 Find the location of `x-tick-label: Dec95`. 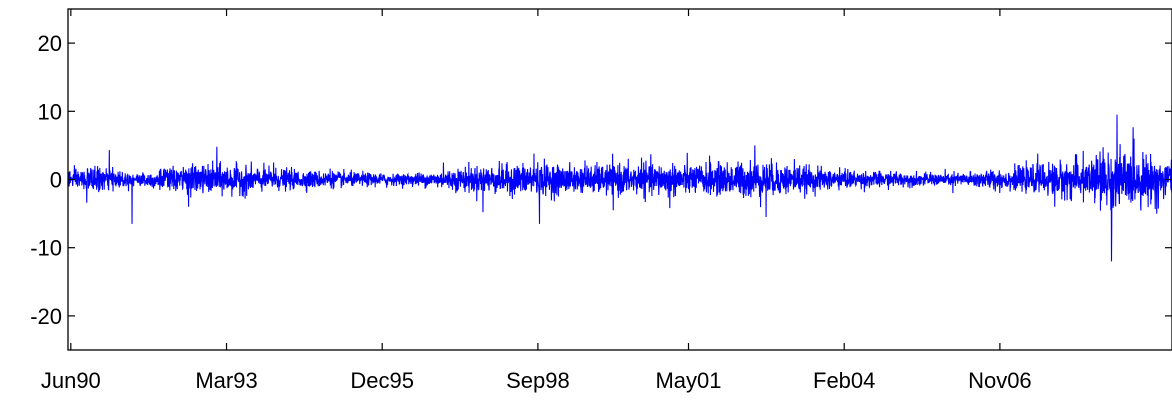

x-tick-label: Dec95 is located at coordinates (382, 380).